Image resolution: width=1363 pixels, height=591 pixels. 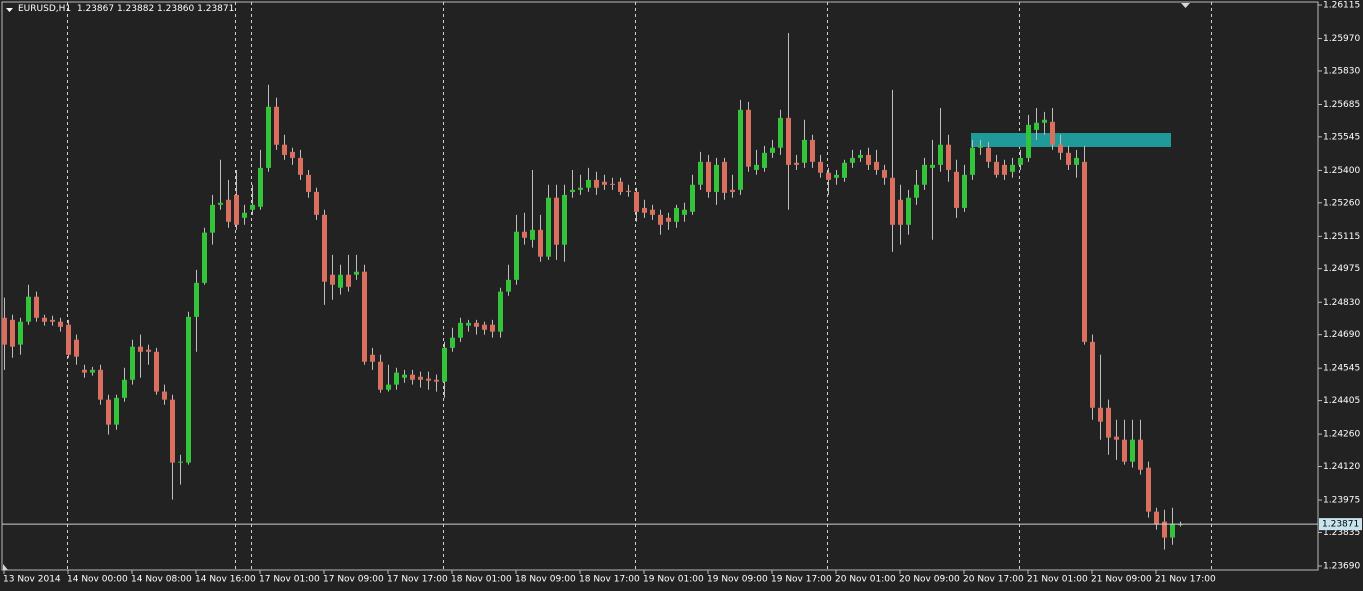 What do you see at coordinates (1341, 435) in the screenshot?
I see `y-tick-label: 1.24260` at bounding box center [1341, 435].